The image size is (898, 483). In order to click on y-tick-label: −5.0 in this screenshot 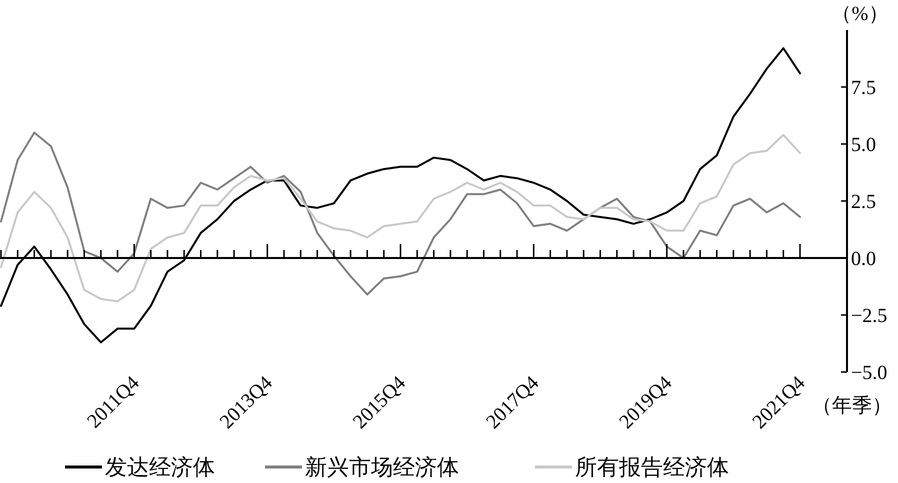, I will do `click(869, 373)`.